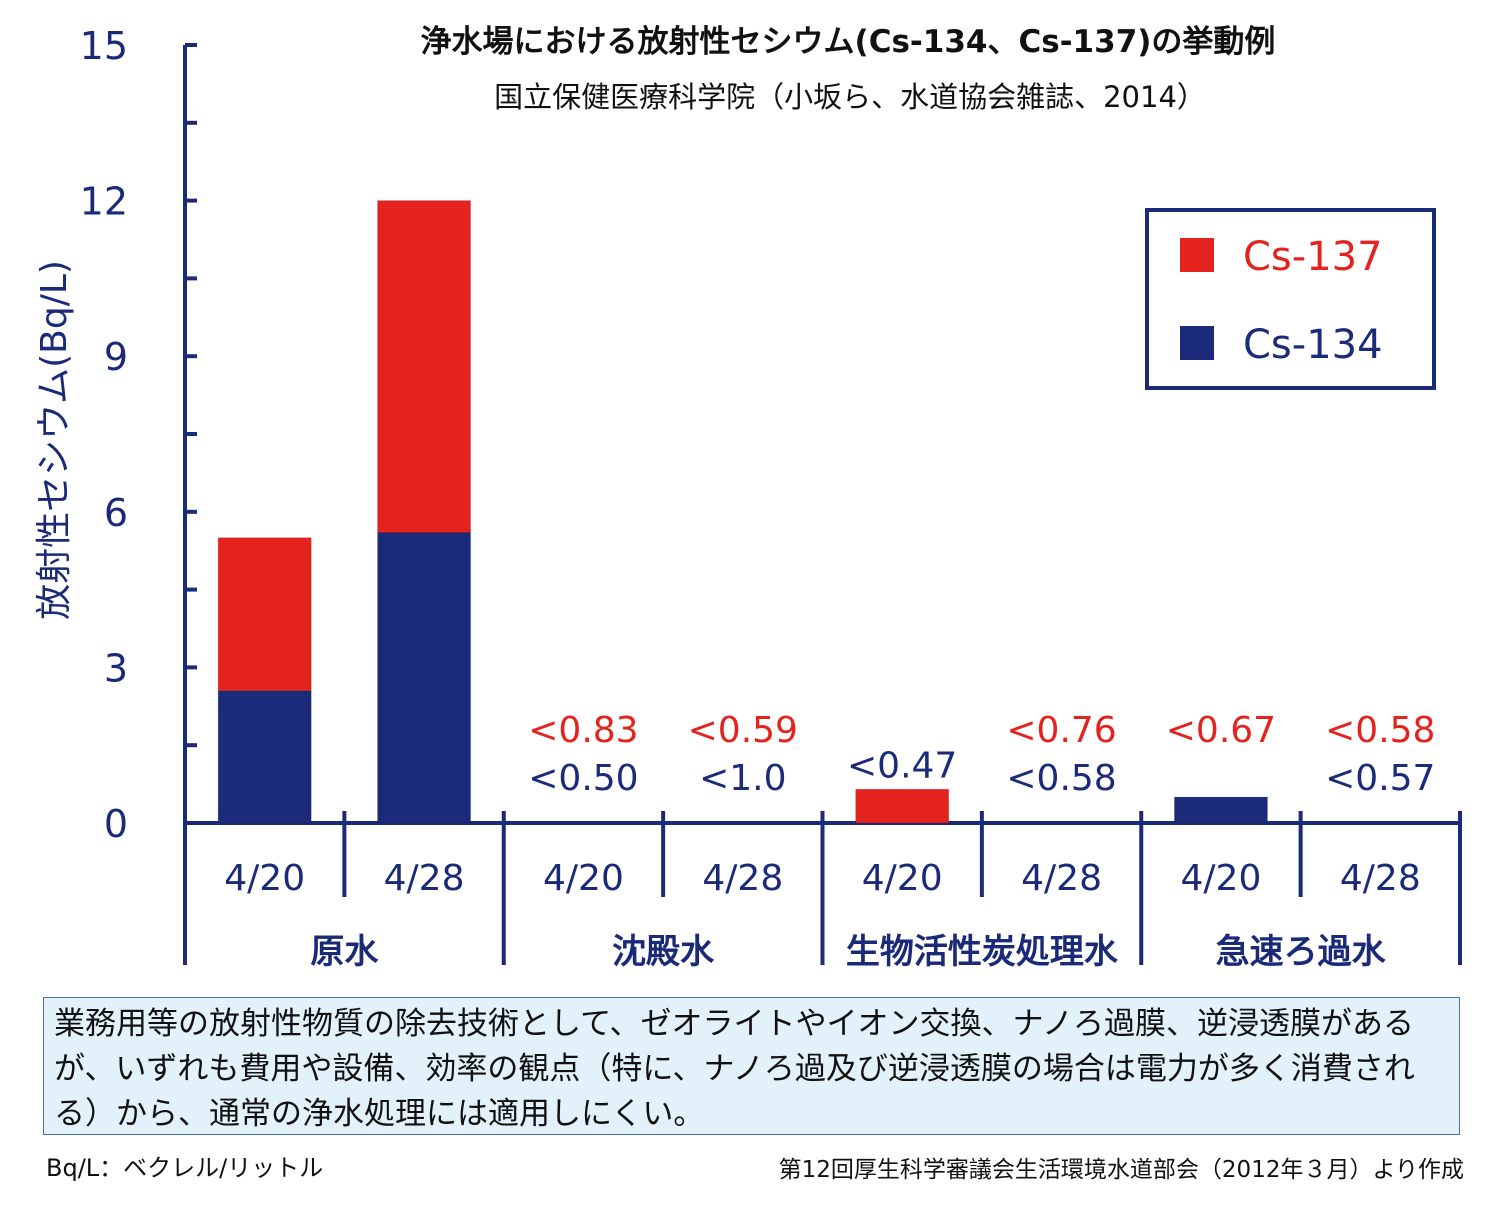 The height and width of the screenshot is (1214, 1500). What do you see at coordinates (902, 765) in the screenshot?
I see `data-label-cs134: <0.47` at bounding box center [902, 765].